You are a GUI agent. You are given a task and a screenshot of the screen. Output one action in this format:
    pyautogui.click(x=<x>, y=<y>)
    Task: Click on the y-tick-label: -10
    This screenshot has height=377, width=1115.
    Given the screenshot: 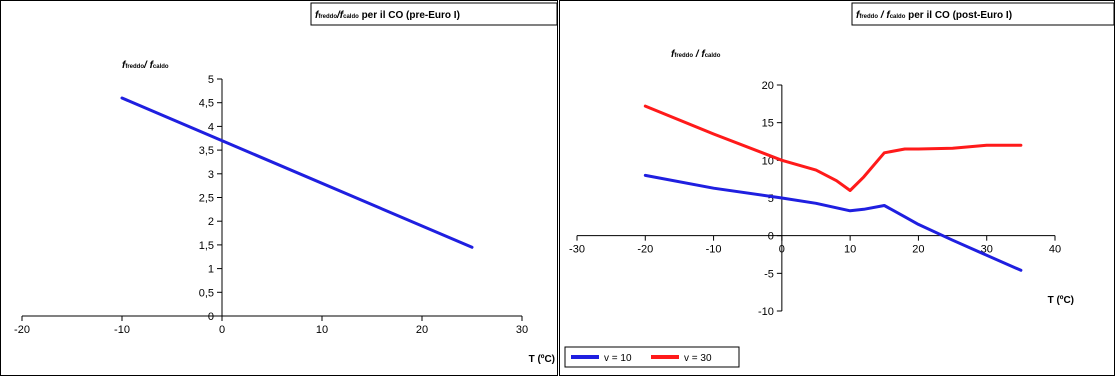 What is the action you would take?
    pyautogui.click(x=766, y=312)
    